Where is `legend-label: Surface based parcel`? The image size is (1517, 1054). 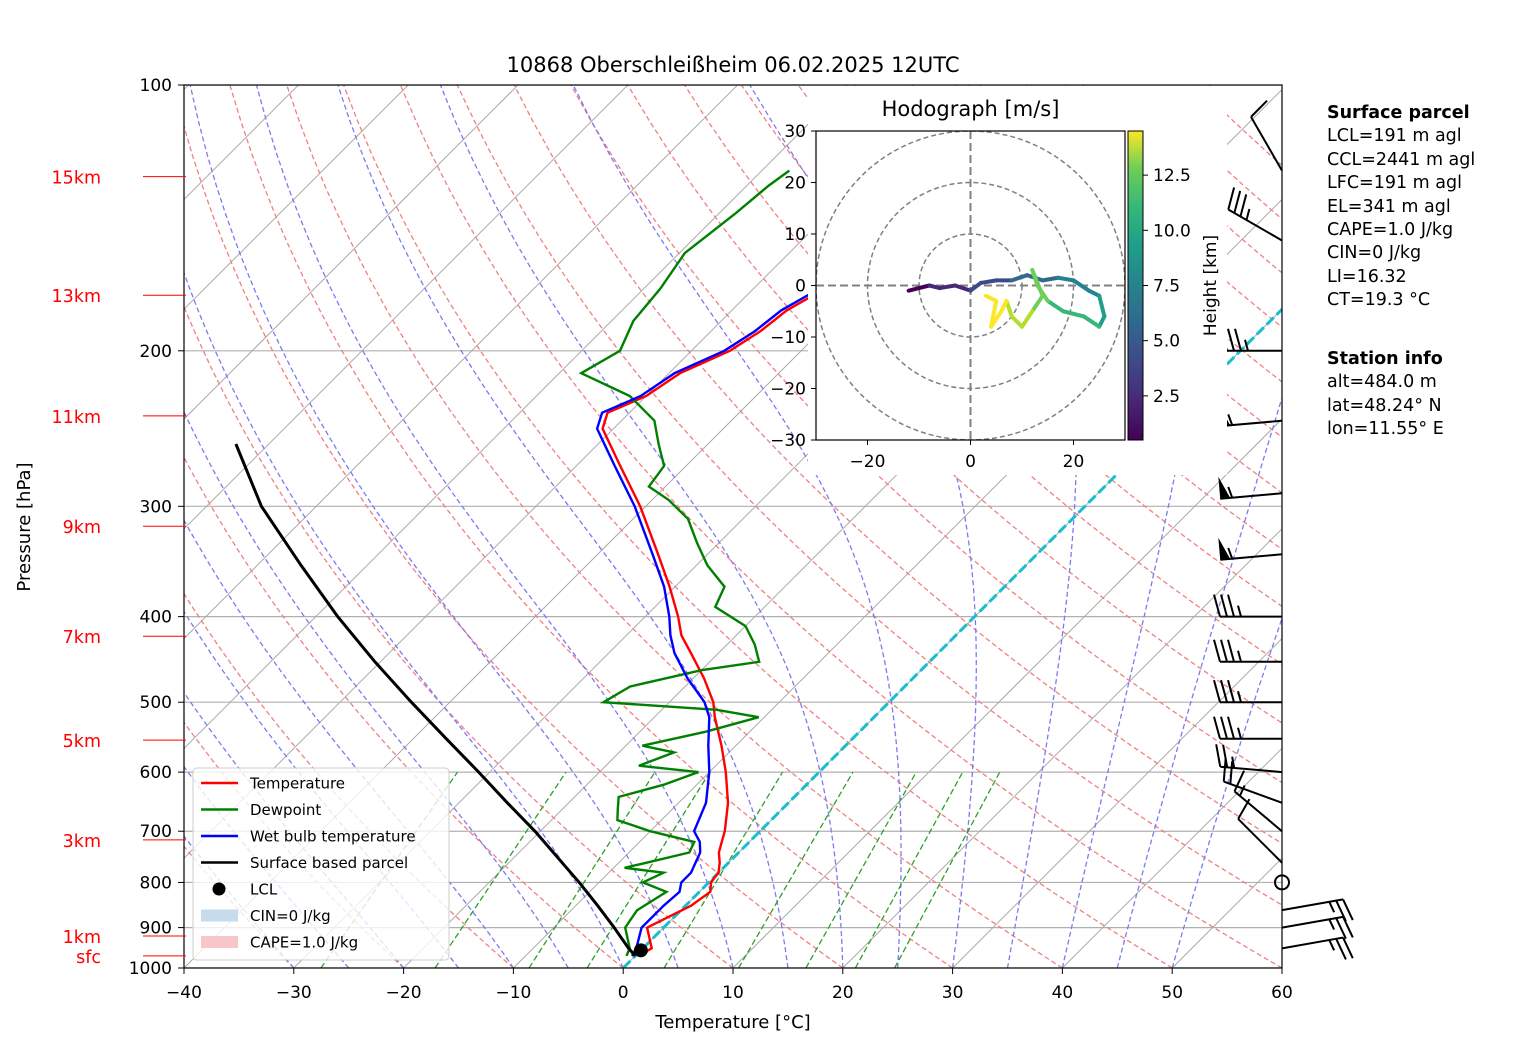 legend-label: Surface based parcel is located at coordinates (329, 863).